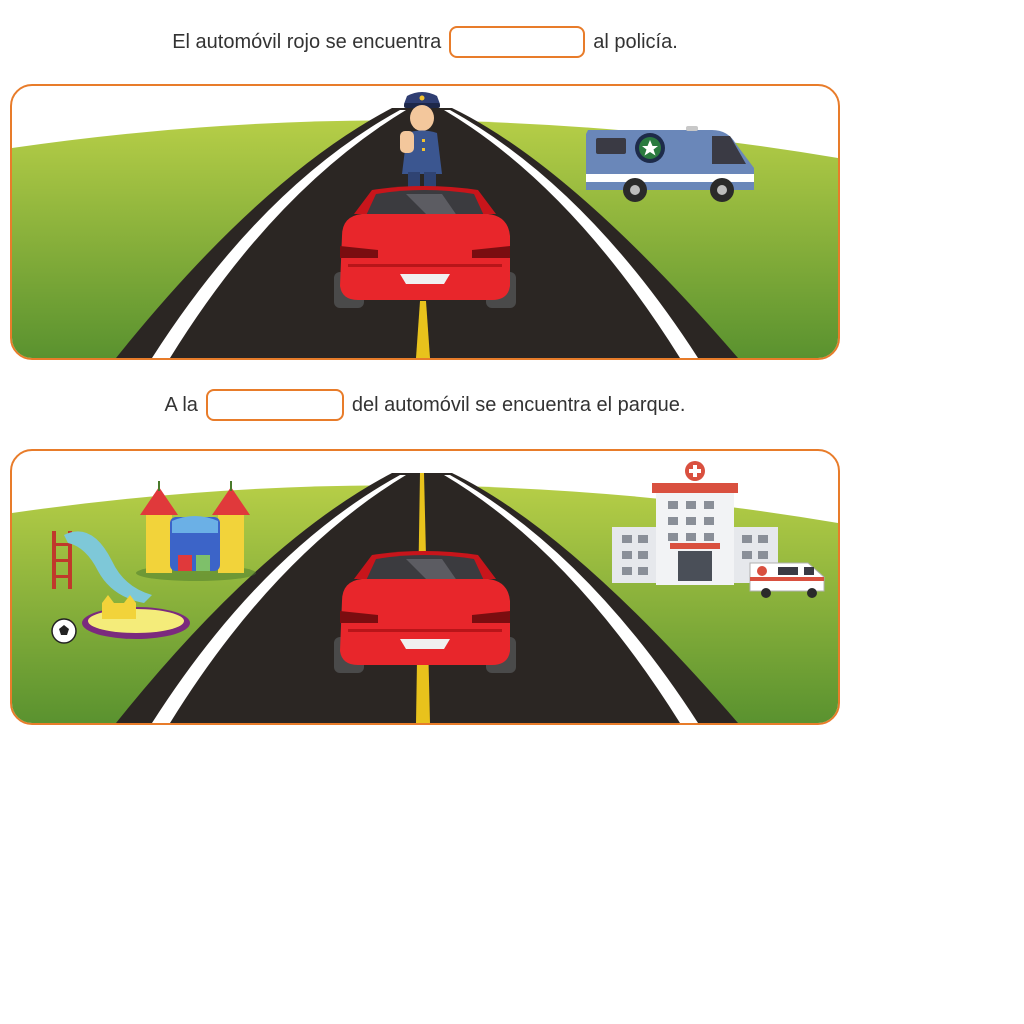  Describe the element at coordinates (64, 631) in the screenshot. I see `soccer-ball-icon` at that location.